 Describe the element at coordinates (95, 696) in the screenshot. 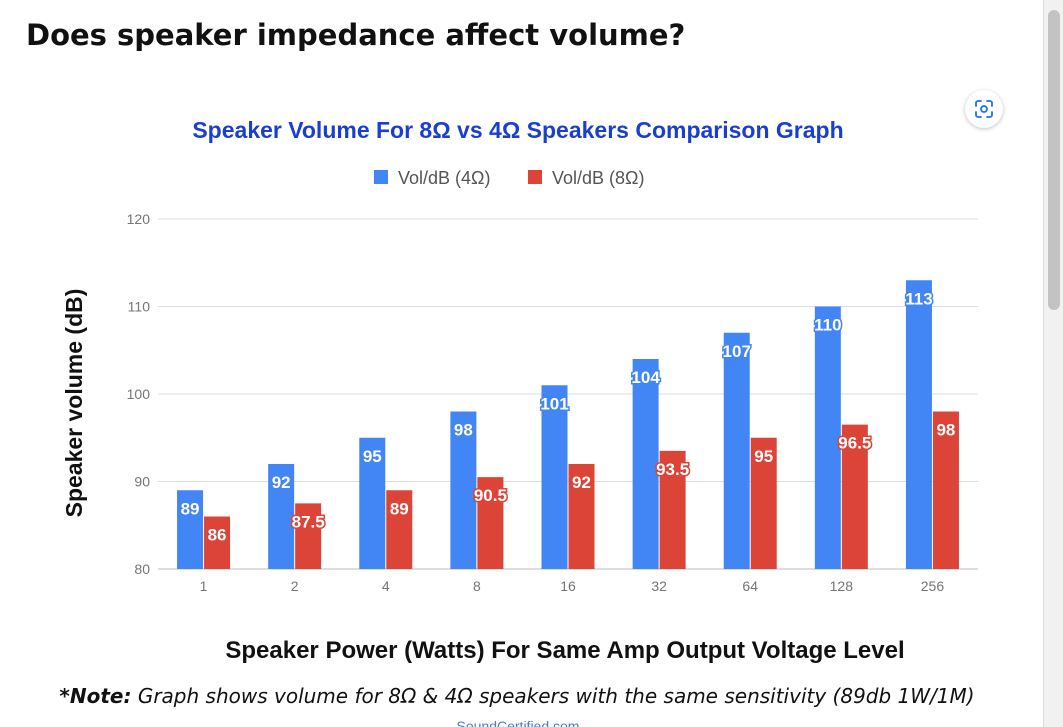

I see `chart-note-prefix: *Note:` at that location.